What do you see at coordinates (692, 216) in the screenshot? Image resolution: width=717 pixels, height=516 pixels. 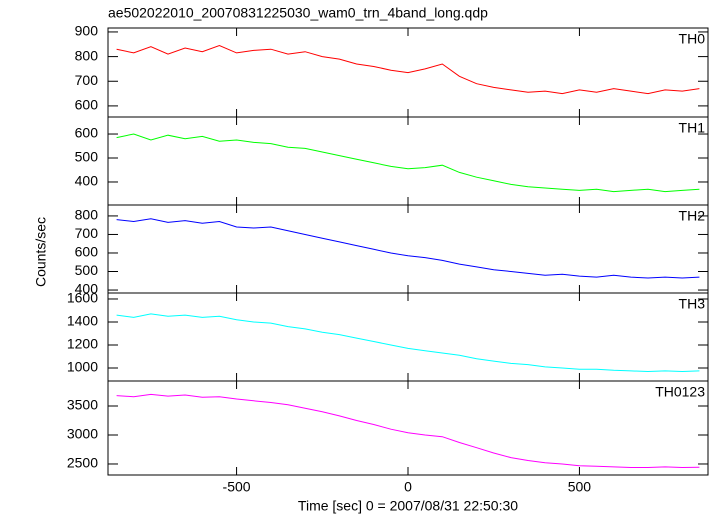 I see `panel-label: TH2` at bounding box center [692, 216].